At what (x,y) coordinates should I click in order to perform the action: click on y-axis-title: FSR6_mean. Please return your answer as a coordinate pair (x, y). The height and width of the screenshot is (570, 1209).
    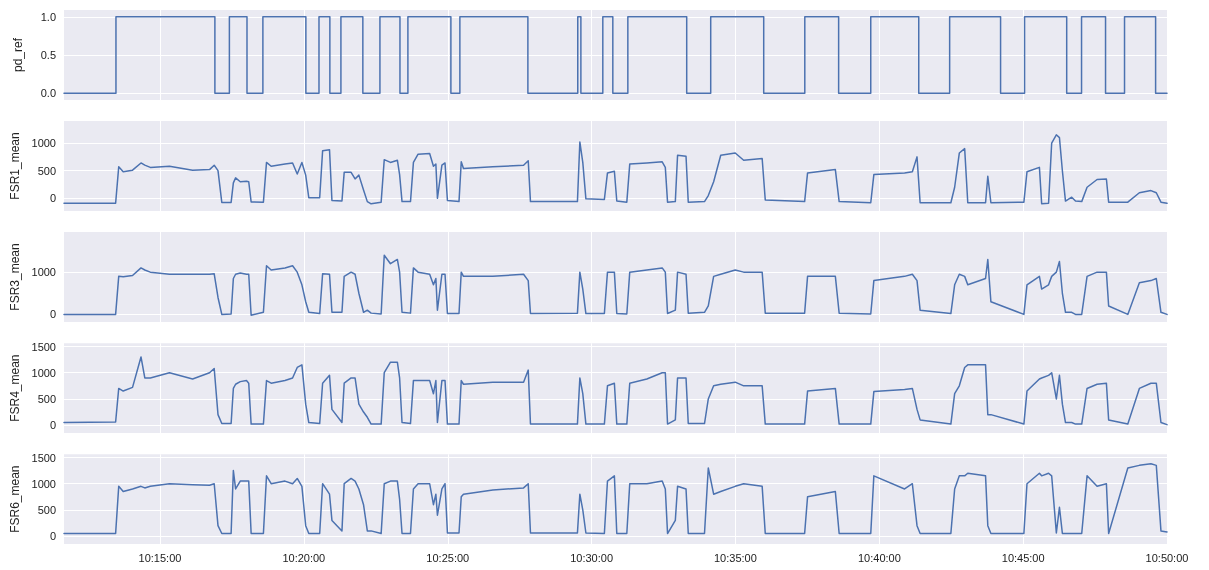
    Looking at the image, I should click on (14, 499).